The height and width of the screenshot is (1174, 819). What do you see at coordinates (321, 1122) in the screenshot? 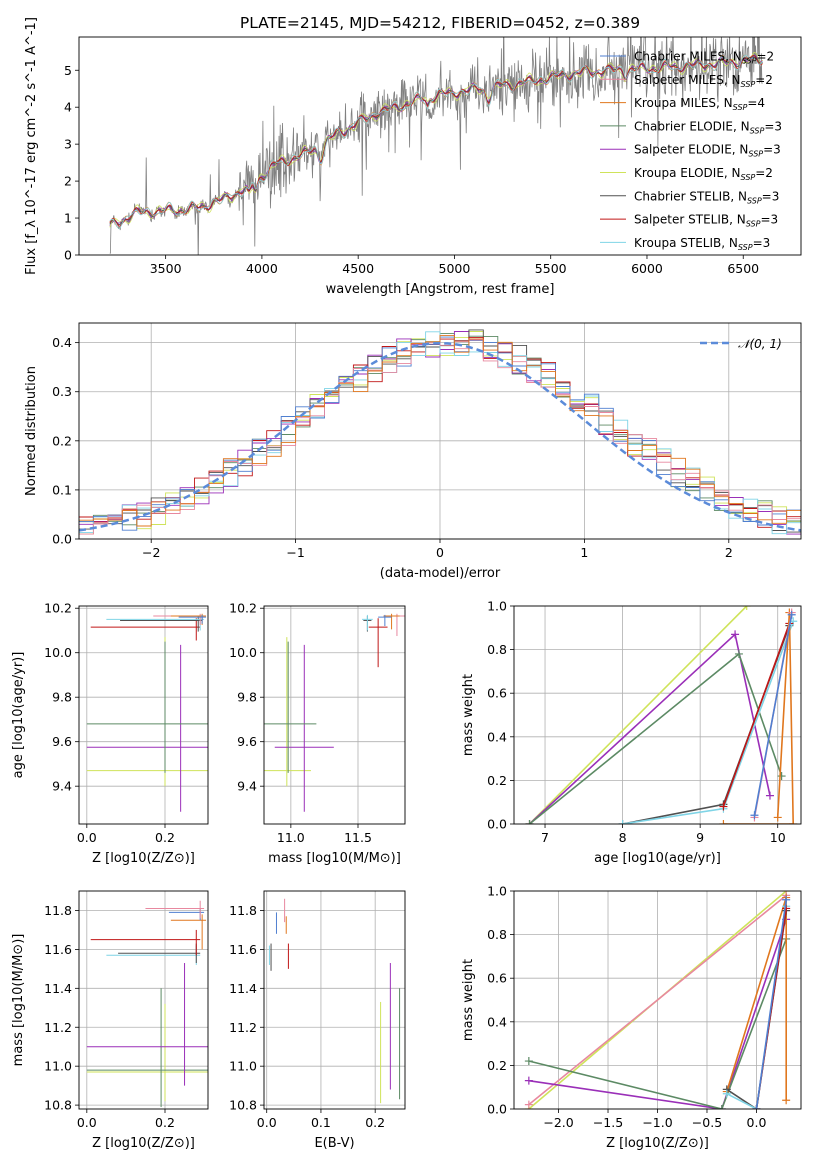
I see `x-tick-label: 0.1` at bounding box center [321, 1122].